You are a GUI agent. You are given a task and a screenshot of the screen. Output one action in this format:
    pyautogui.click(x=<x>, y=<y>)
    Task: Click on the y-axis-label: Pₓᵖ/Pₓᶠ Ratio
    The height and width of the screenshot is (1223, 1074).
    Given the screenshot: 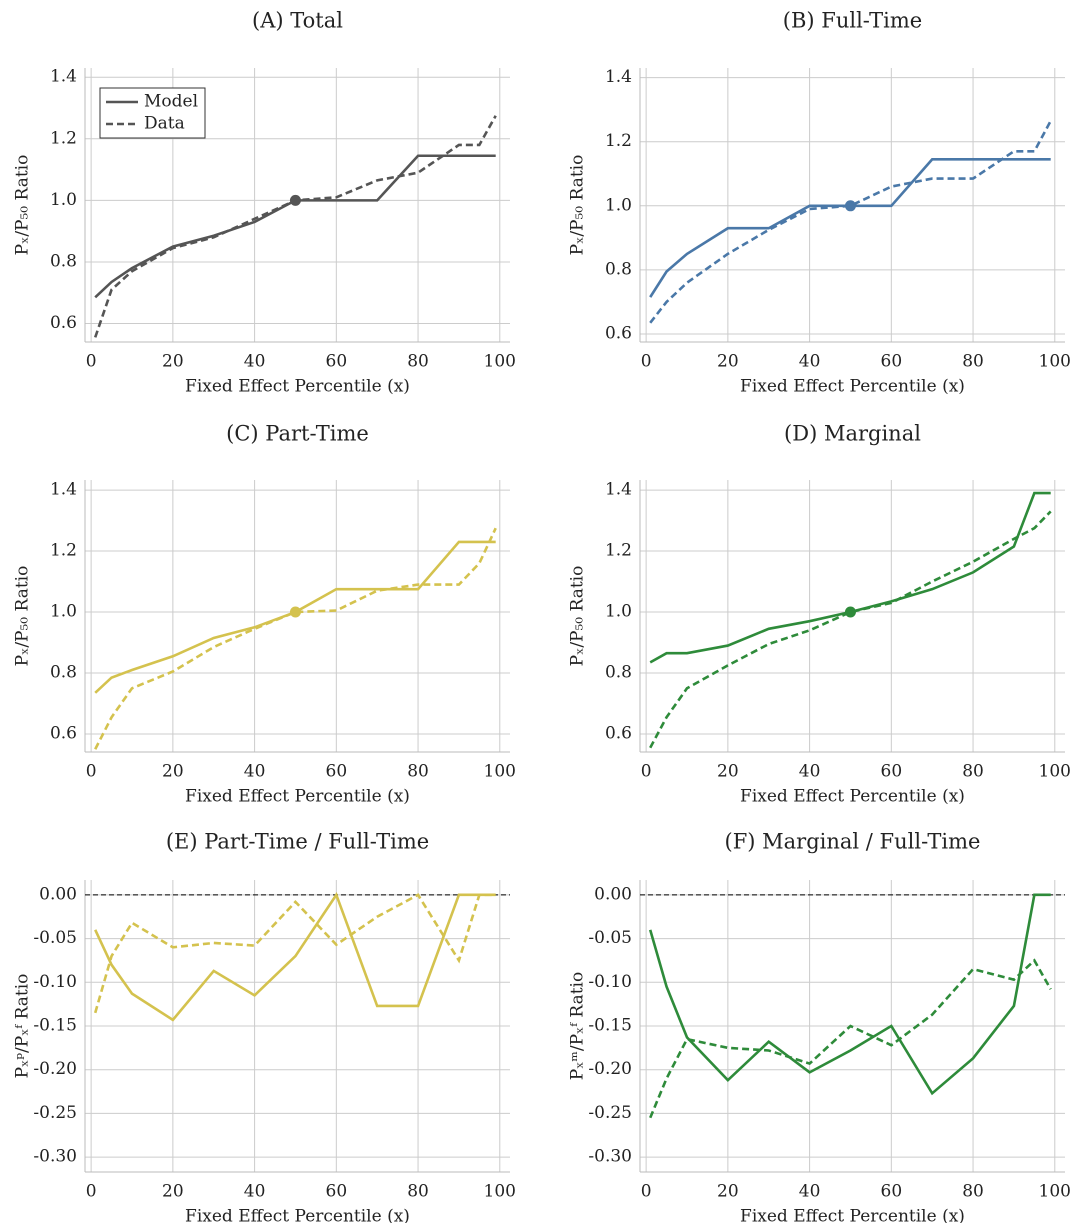 What is the action you would take?
    pyautogui.click(x=23, y=1026)
    